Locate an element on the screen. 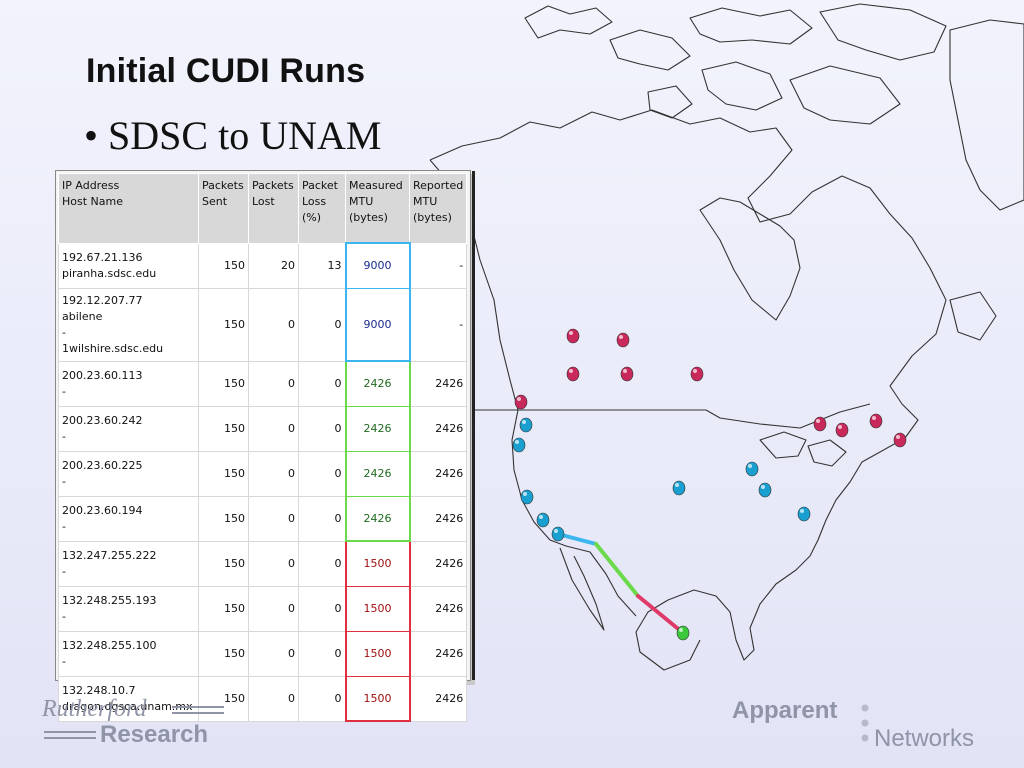  header-reported-line3: (bytes) is located at coordinates (432, 217).